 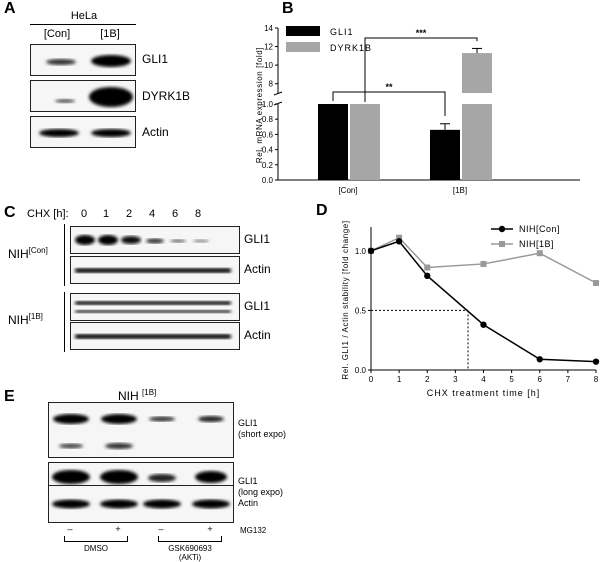 What do you see at coordinates (96, 548) in the screenshot?
I see `group-label-dmso: DMSO` at bounding box center [96, 548].